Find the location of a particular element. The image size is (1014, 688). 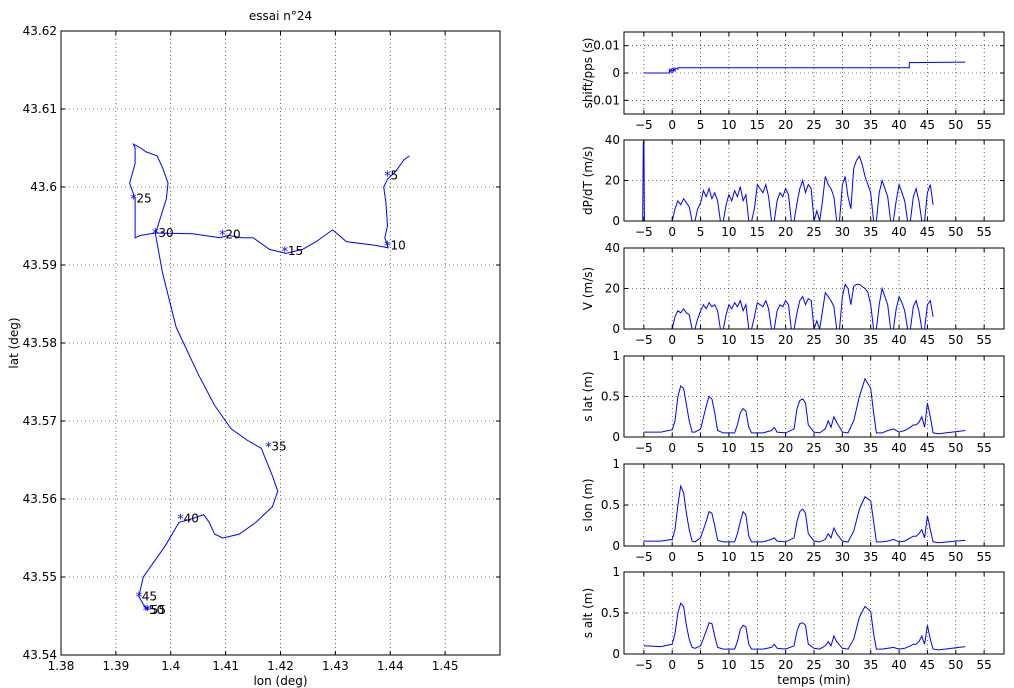

x-tick-label: 1.44 is located at coordinates (390, 666).